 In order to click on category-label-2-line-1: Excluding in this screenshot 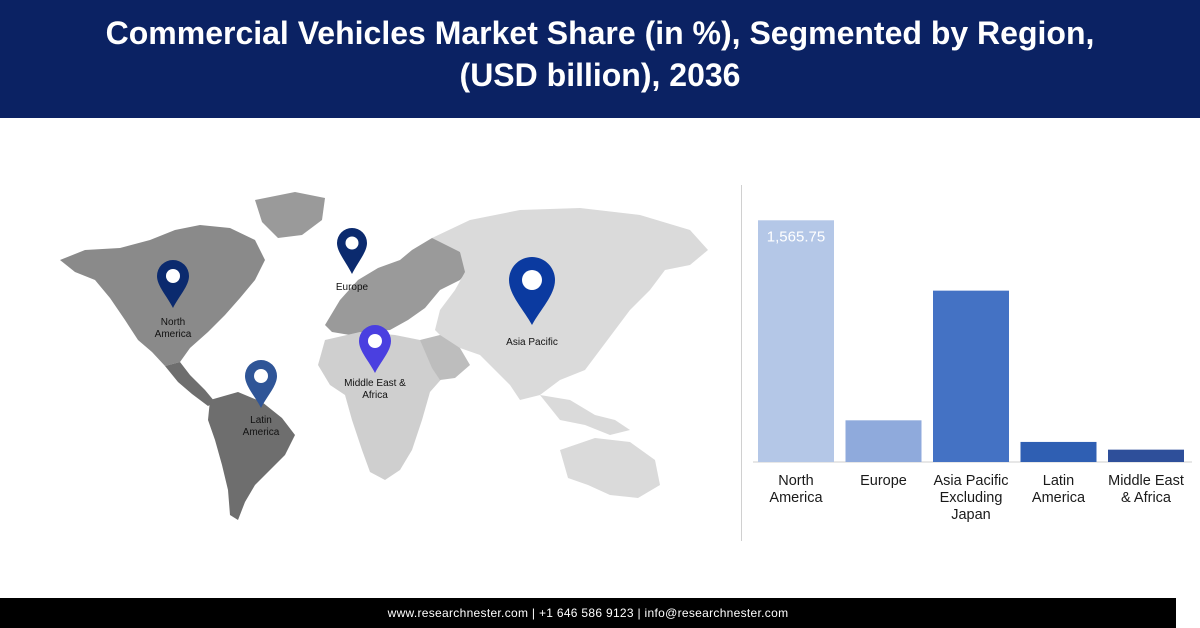, I will do `click(971, 498)`.